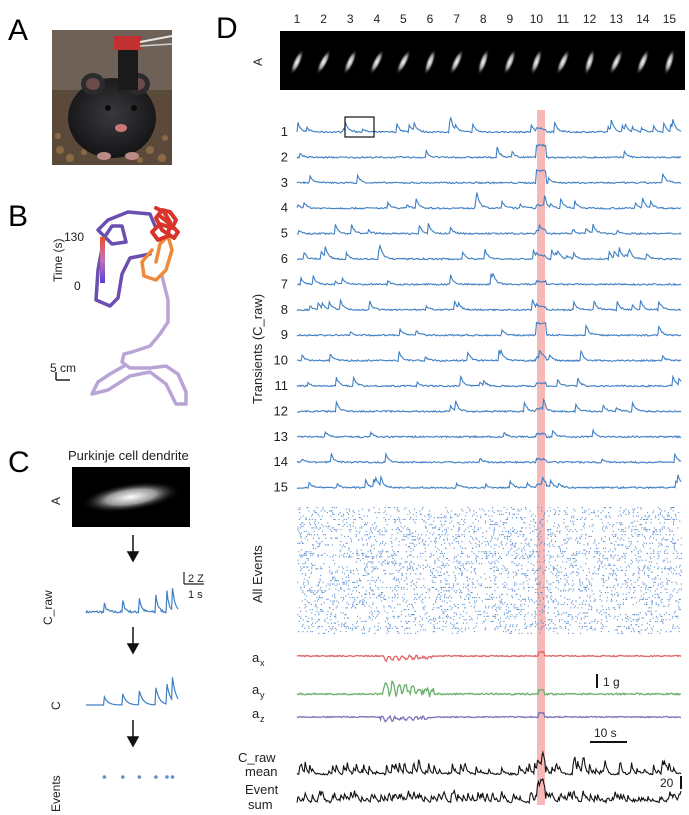  Describe the element at coordinates (670, 19) in the screenshot. I see `cell-number: 15` at that location.